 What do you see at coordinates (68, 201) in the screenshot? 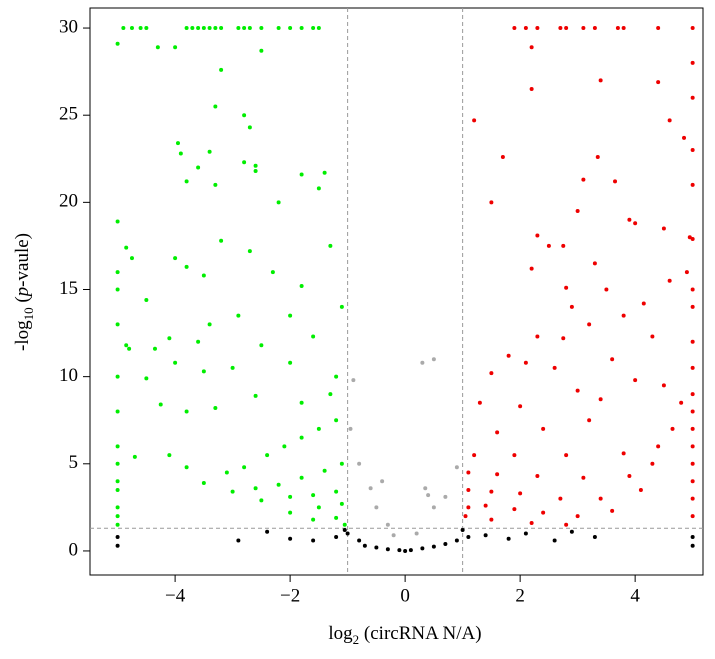
I see `y-tick-label: 20` at bounding box center [68, 201].